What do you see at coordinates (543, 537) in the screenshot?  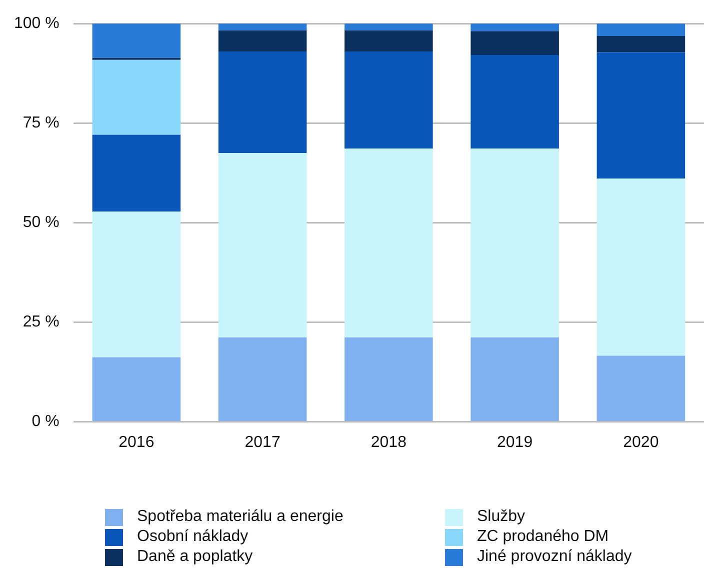 I see `legend-label: ZC prodaného DM` at bounding box center [543, 537].